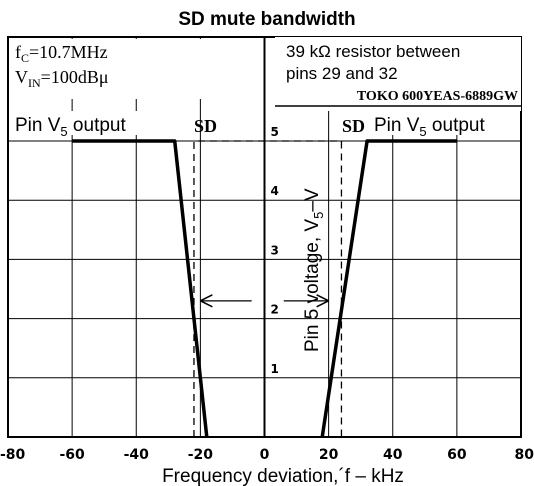  I want to click on condition-vin: VIN=100dBμ, so click(61, 78).